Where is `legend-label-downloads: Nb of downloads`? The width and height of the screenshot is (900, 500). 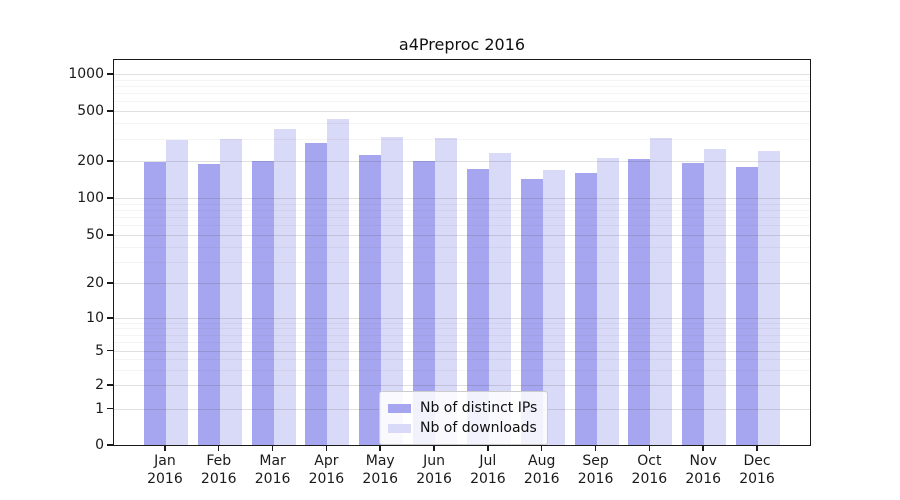
legend-label-downloads: Nb of downloads is located at coordinates (478, 428).